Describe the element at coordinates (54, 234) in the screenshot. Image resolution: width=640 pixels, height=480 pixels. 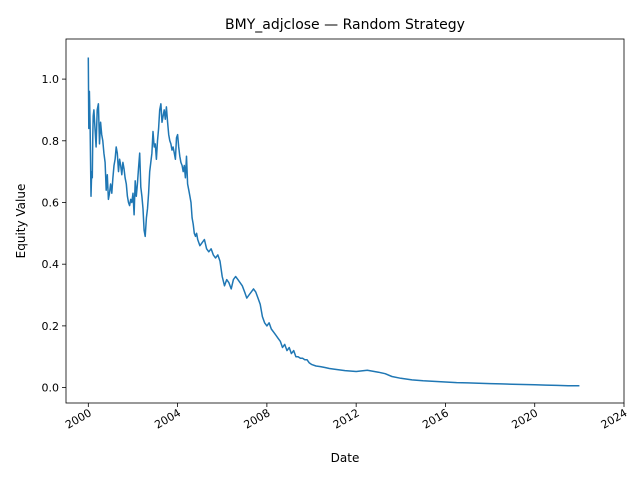
I see `y-axis: 0.0 0.2 0.4 0.6 0.8 1.0` at that location.